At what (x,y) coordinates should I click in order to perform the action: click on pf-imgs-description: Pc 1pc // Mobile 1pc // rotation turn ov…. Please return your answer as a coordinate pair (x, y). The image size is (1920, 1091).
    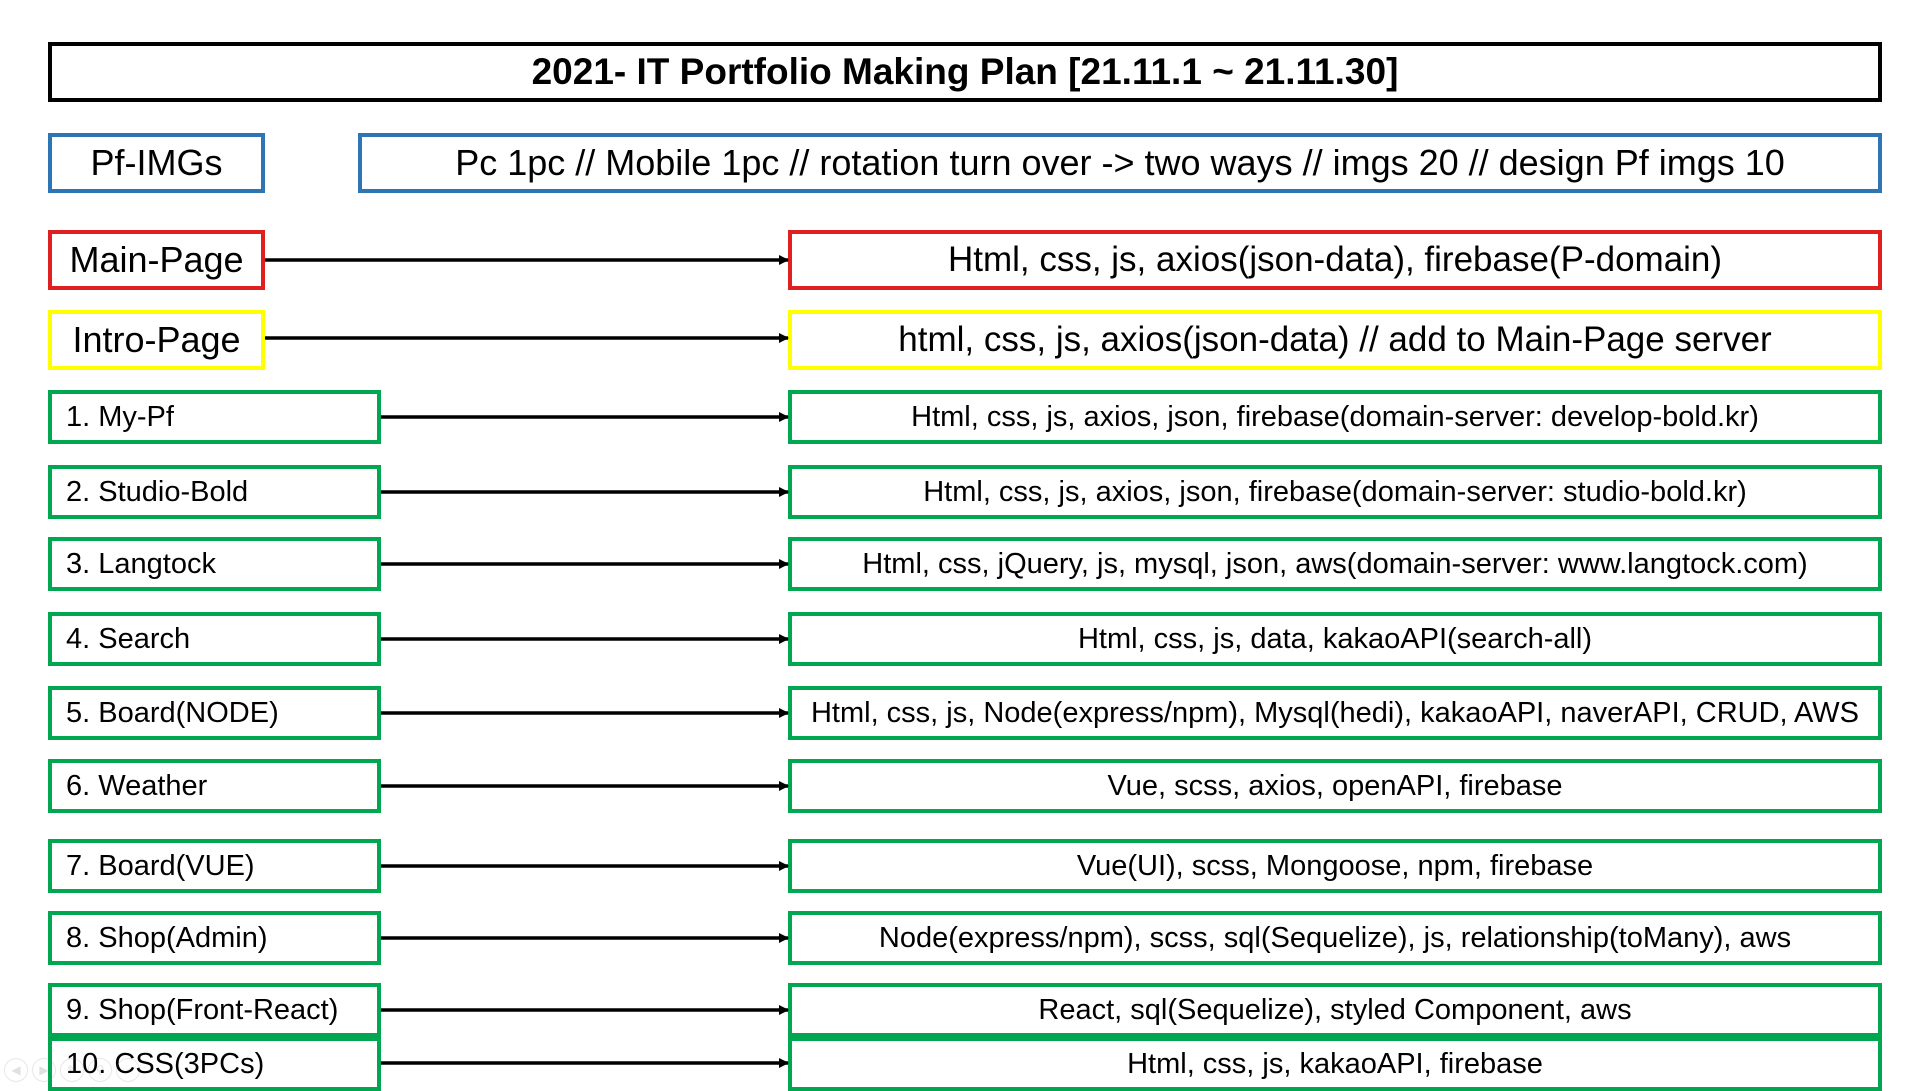
    Looking at the image, I should click on (1120, 163).